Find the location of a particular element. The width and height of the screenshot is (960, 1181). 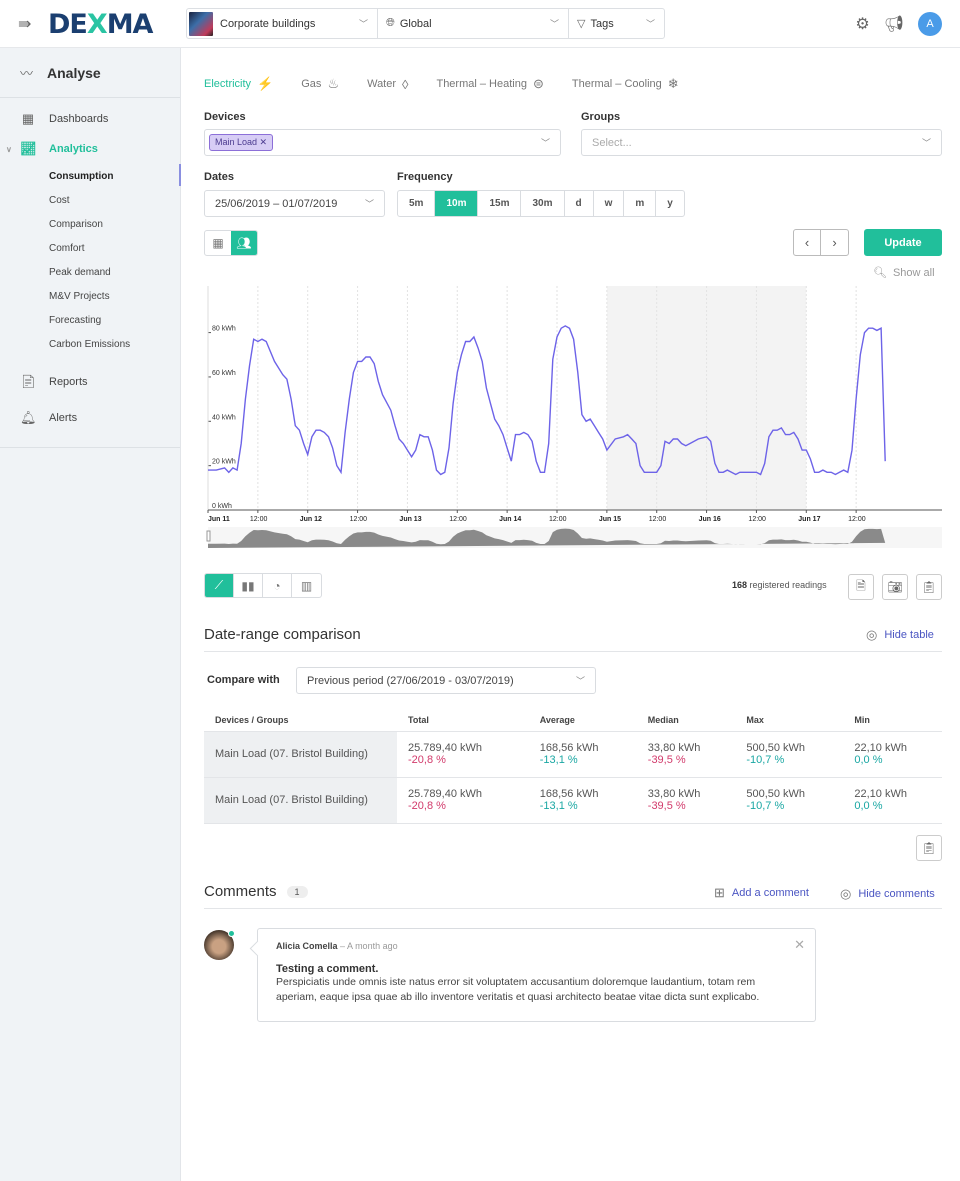

sidebar-subitem-comfort: Comfort is located at coordinates (90, 248).